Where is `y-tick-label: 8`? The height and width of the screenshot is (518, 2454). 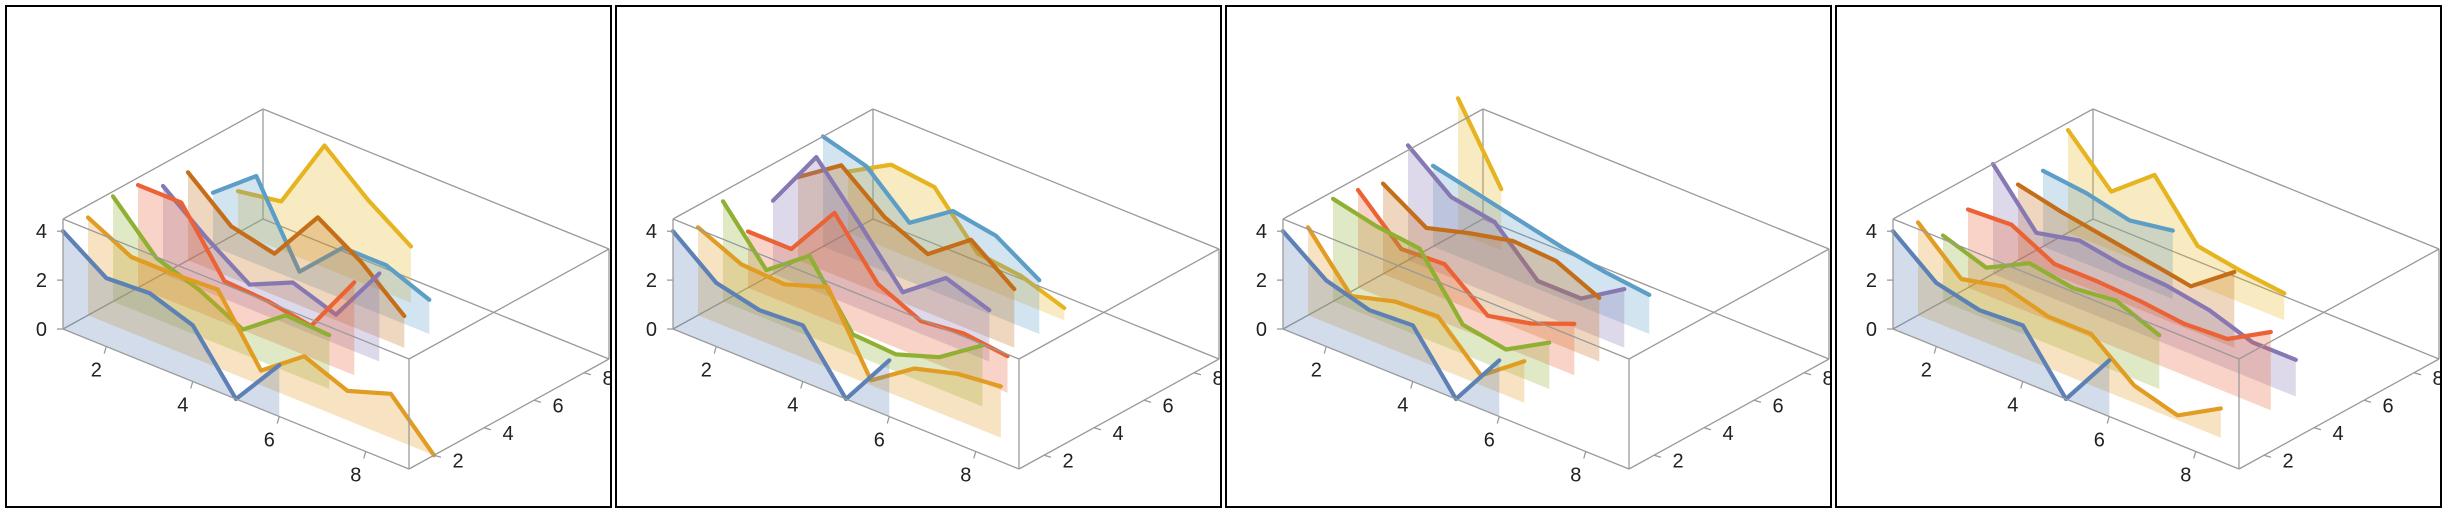
y-tick-label: 8 is located at coordinates (1216, 379).